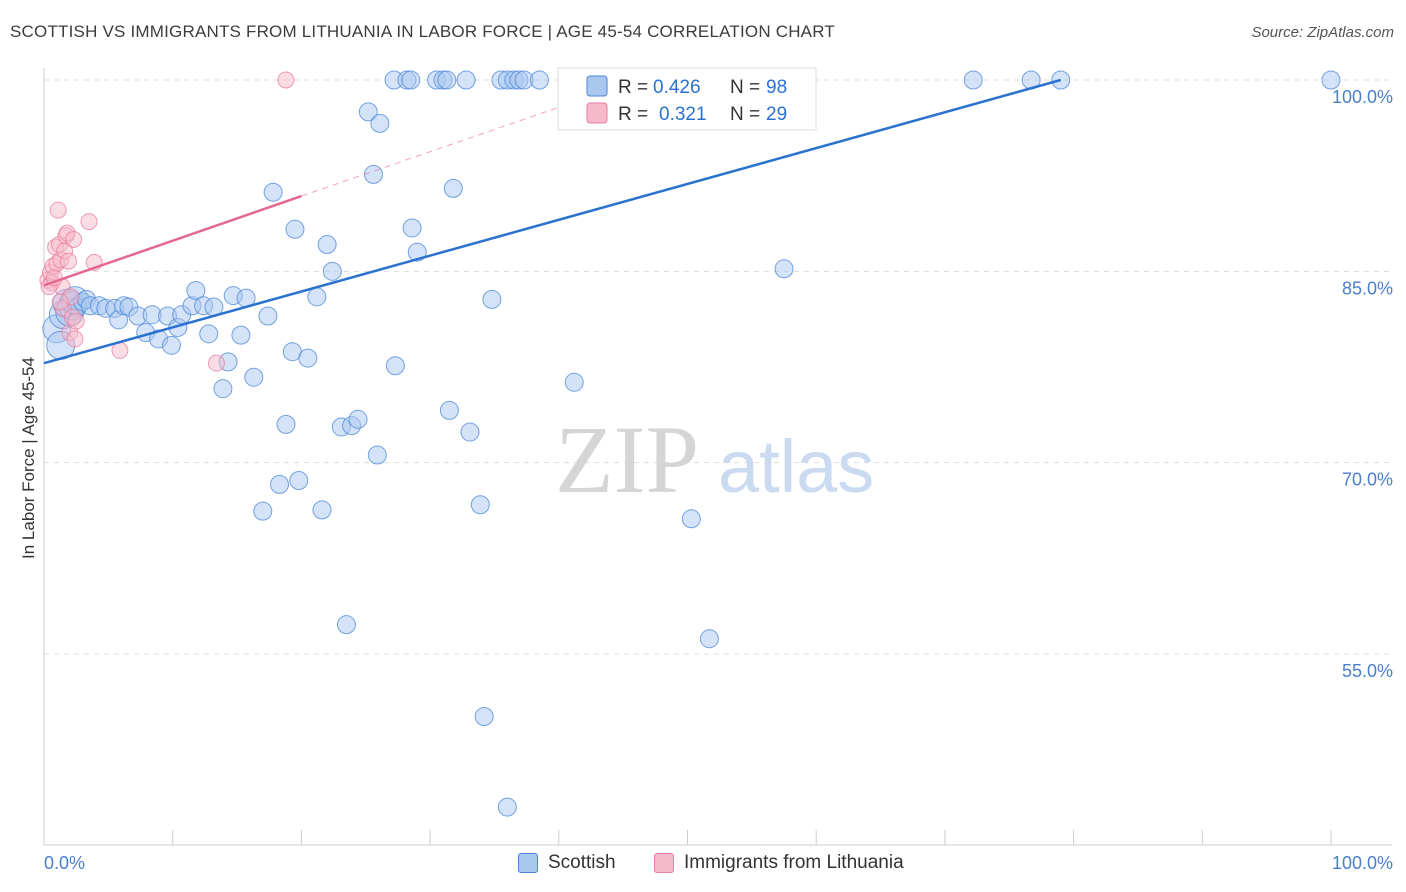  What do you see at coordinates (745, 114) in the screenshot?
I see `legend-n-label-2: N =` at bounding box center [745, 114].